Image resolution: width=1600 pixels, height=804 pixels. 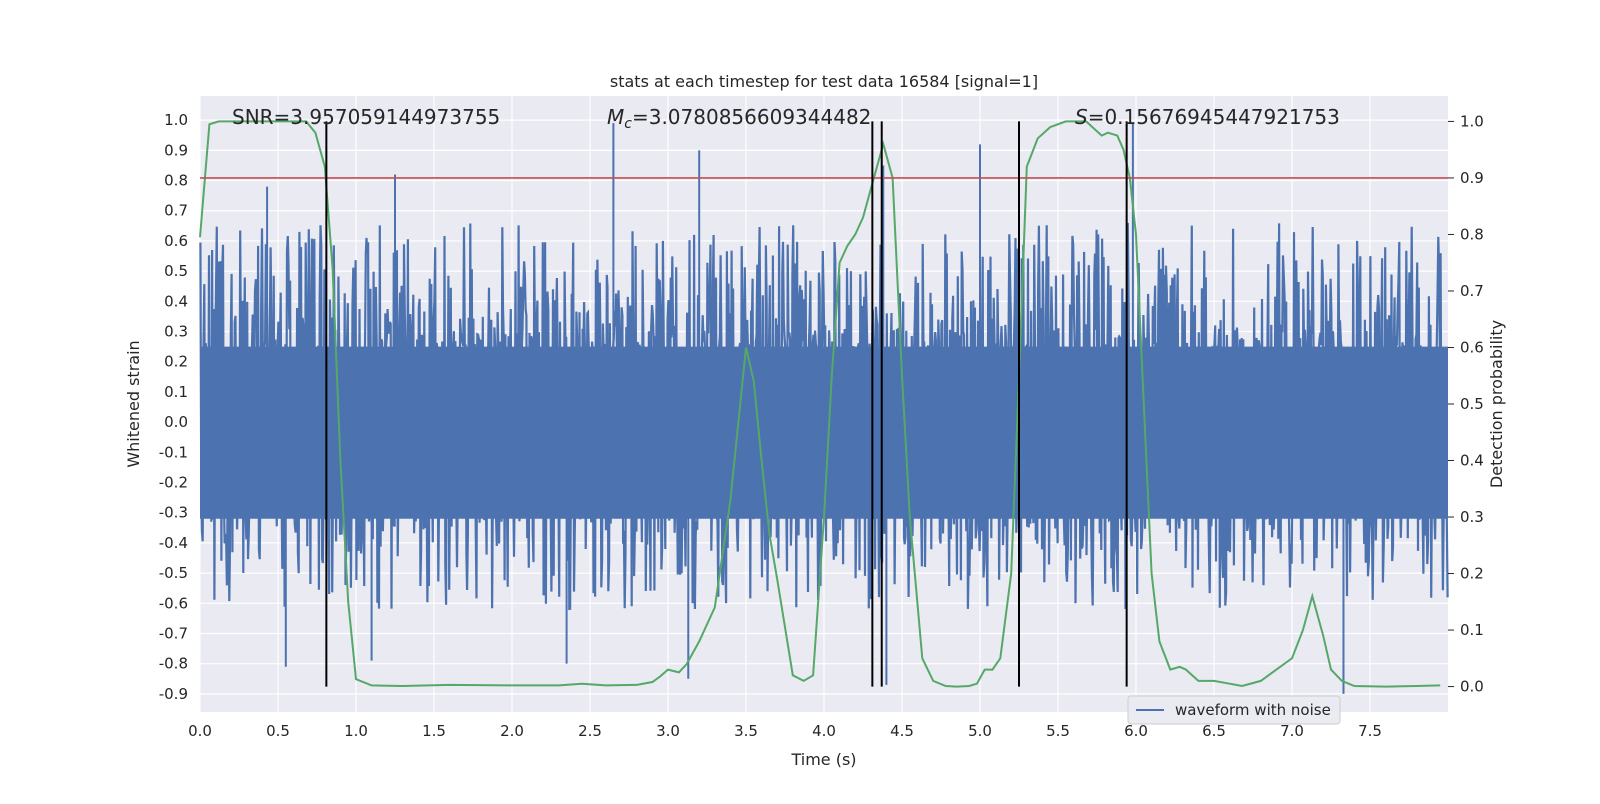 I want to click on y-tick-label-left: -0.4, so click(x=173, y=543).